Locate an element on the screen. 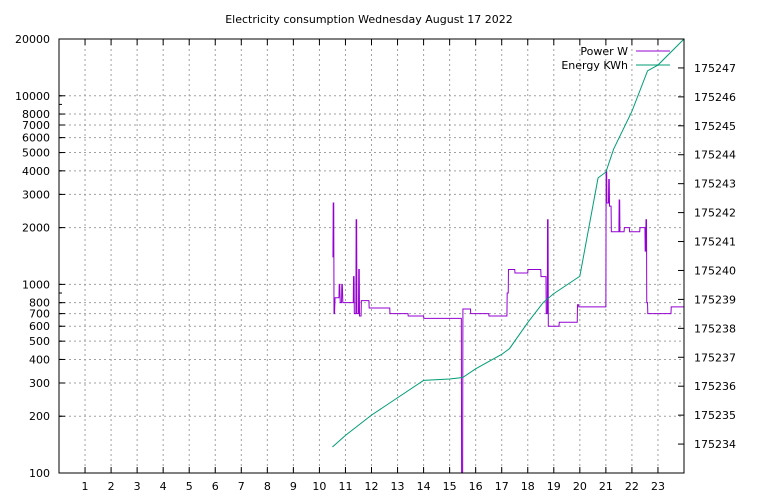 Image resolution: width=768 pixels, height=500 pixels. y-left-tick-label: 8000 is located at coordinates (36, 114).